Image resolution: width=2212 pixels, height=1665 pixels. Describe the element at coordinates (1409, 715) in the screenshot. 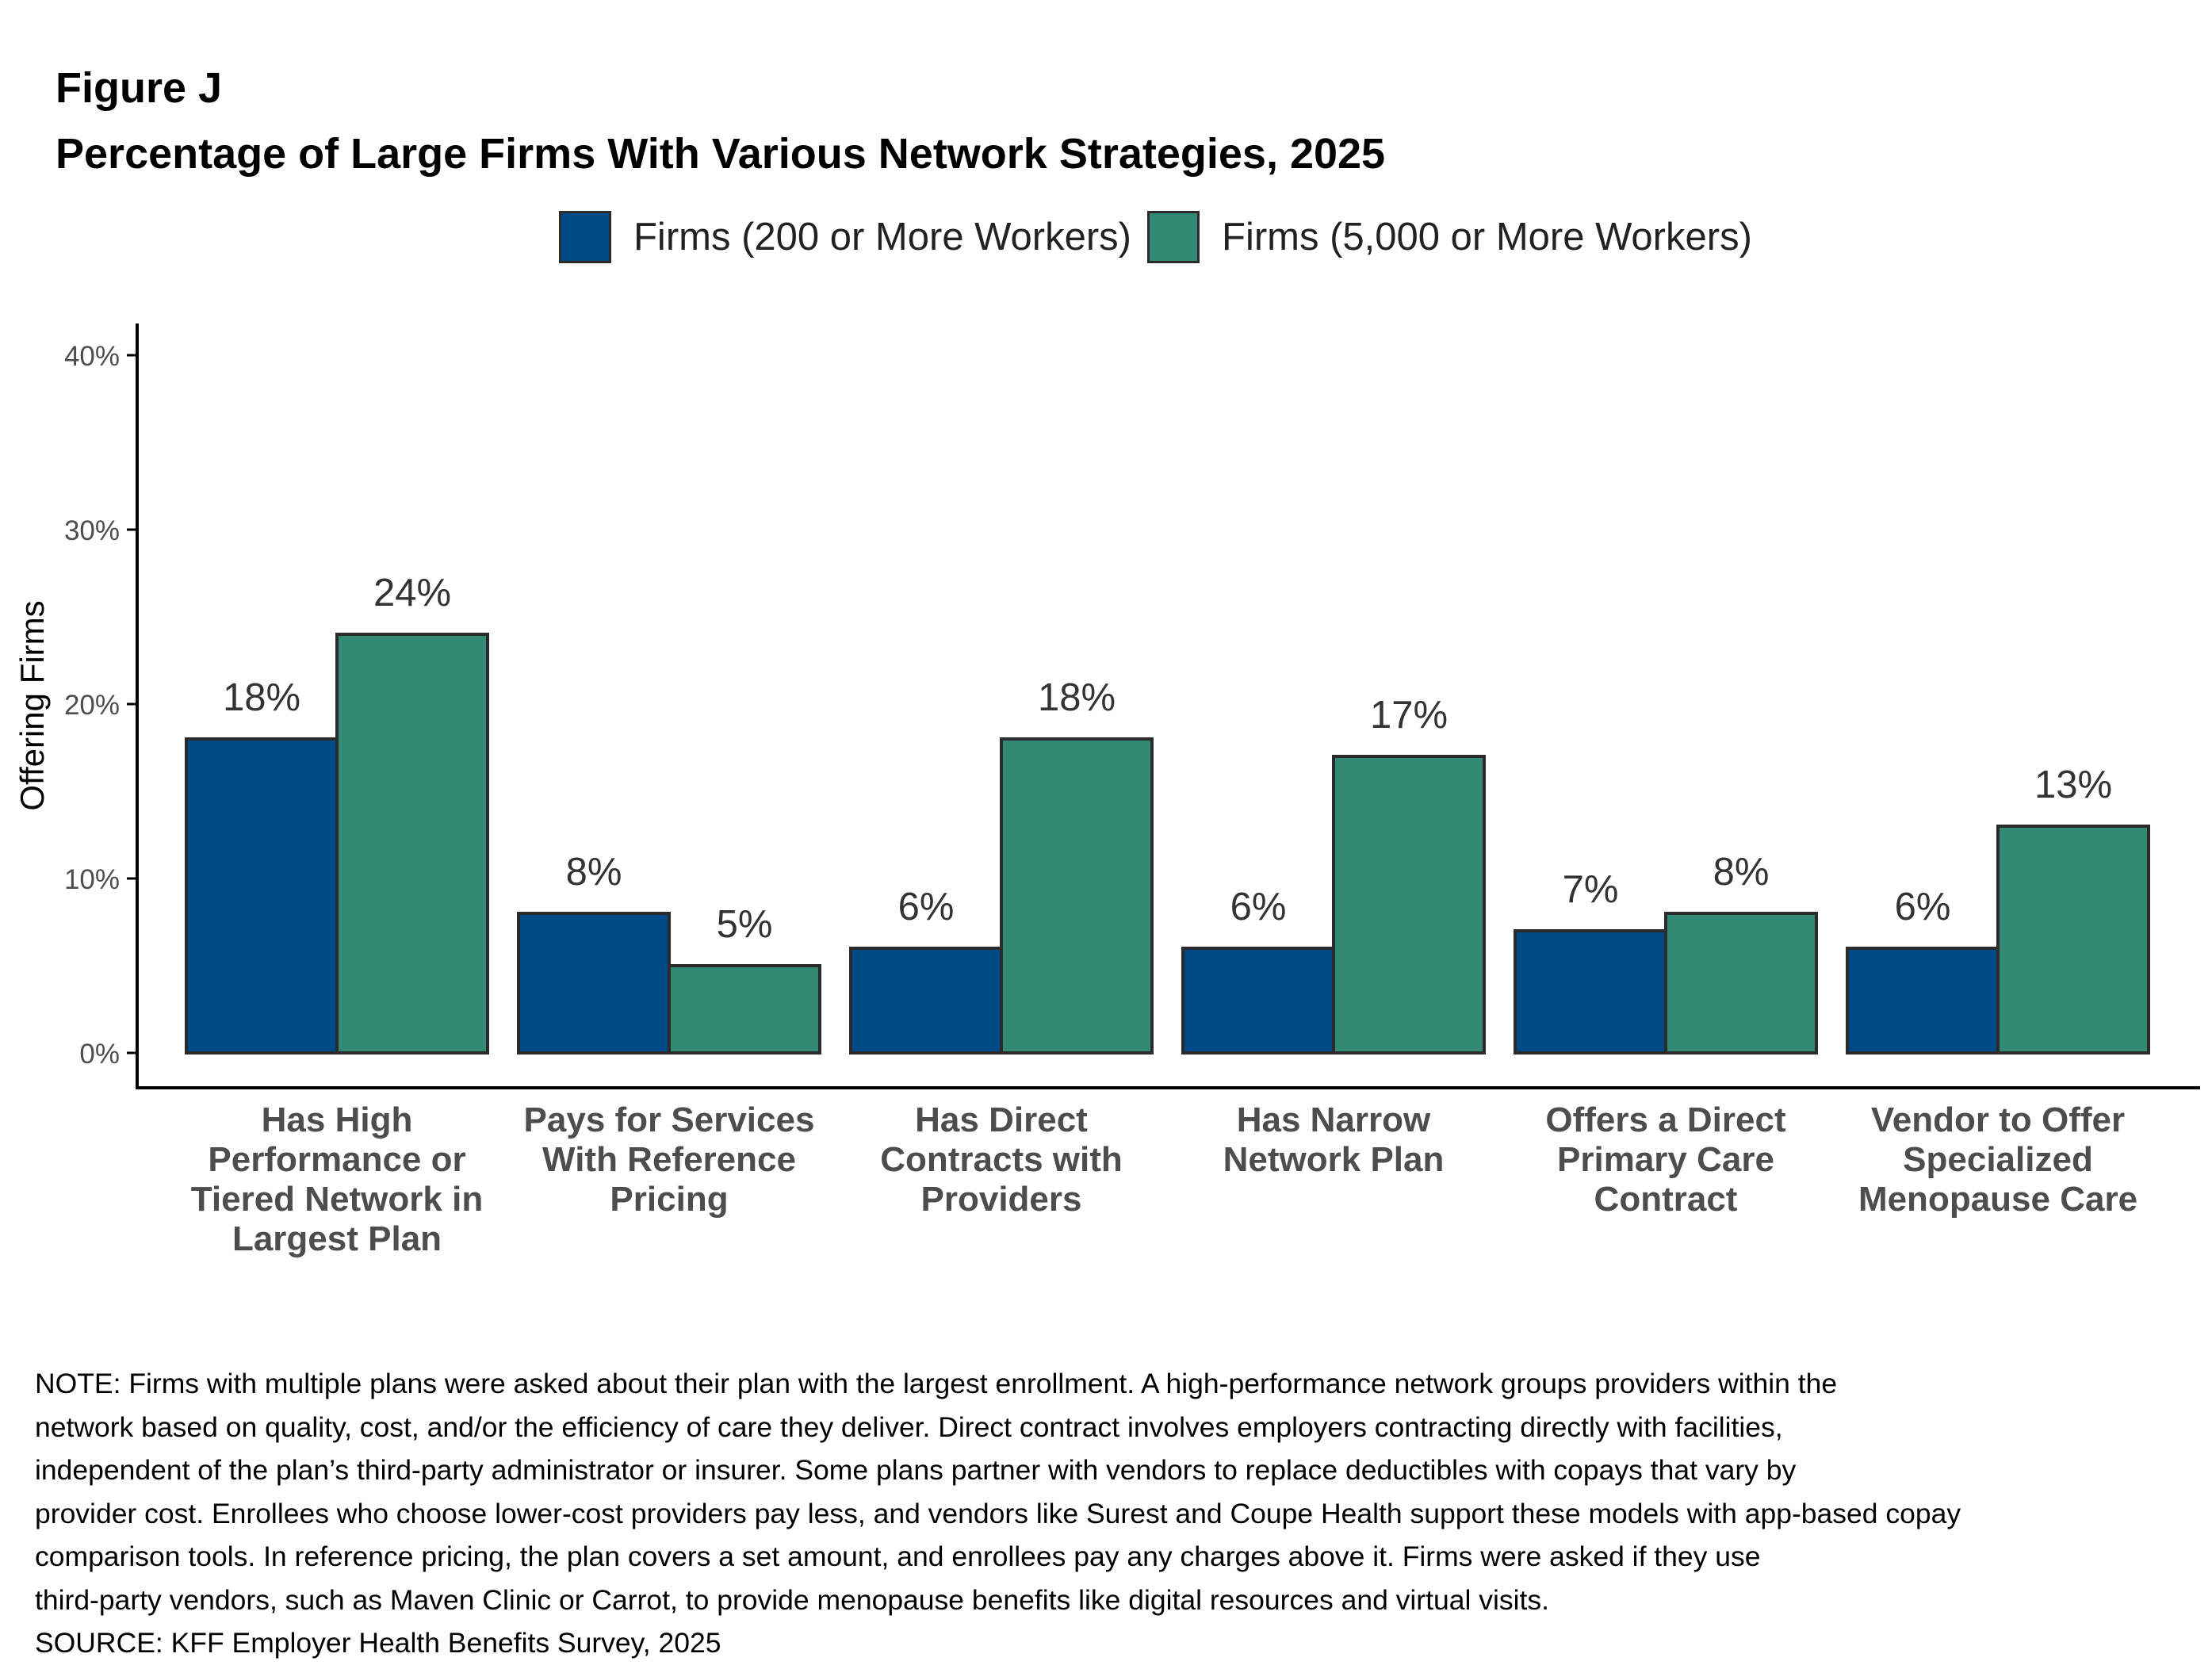

I see `data-label-series-2: 17%` at that location.